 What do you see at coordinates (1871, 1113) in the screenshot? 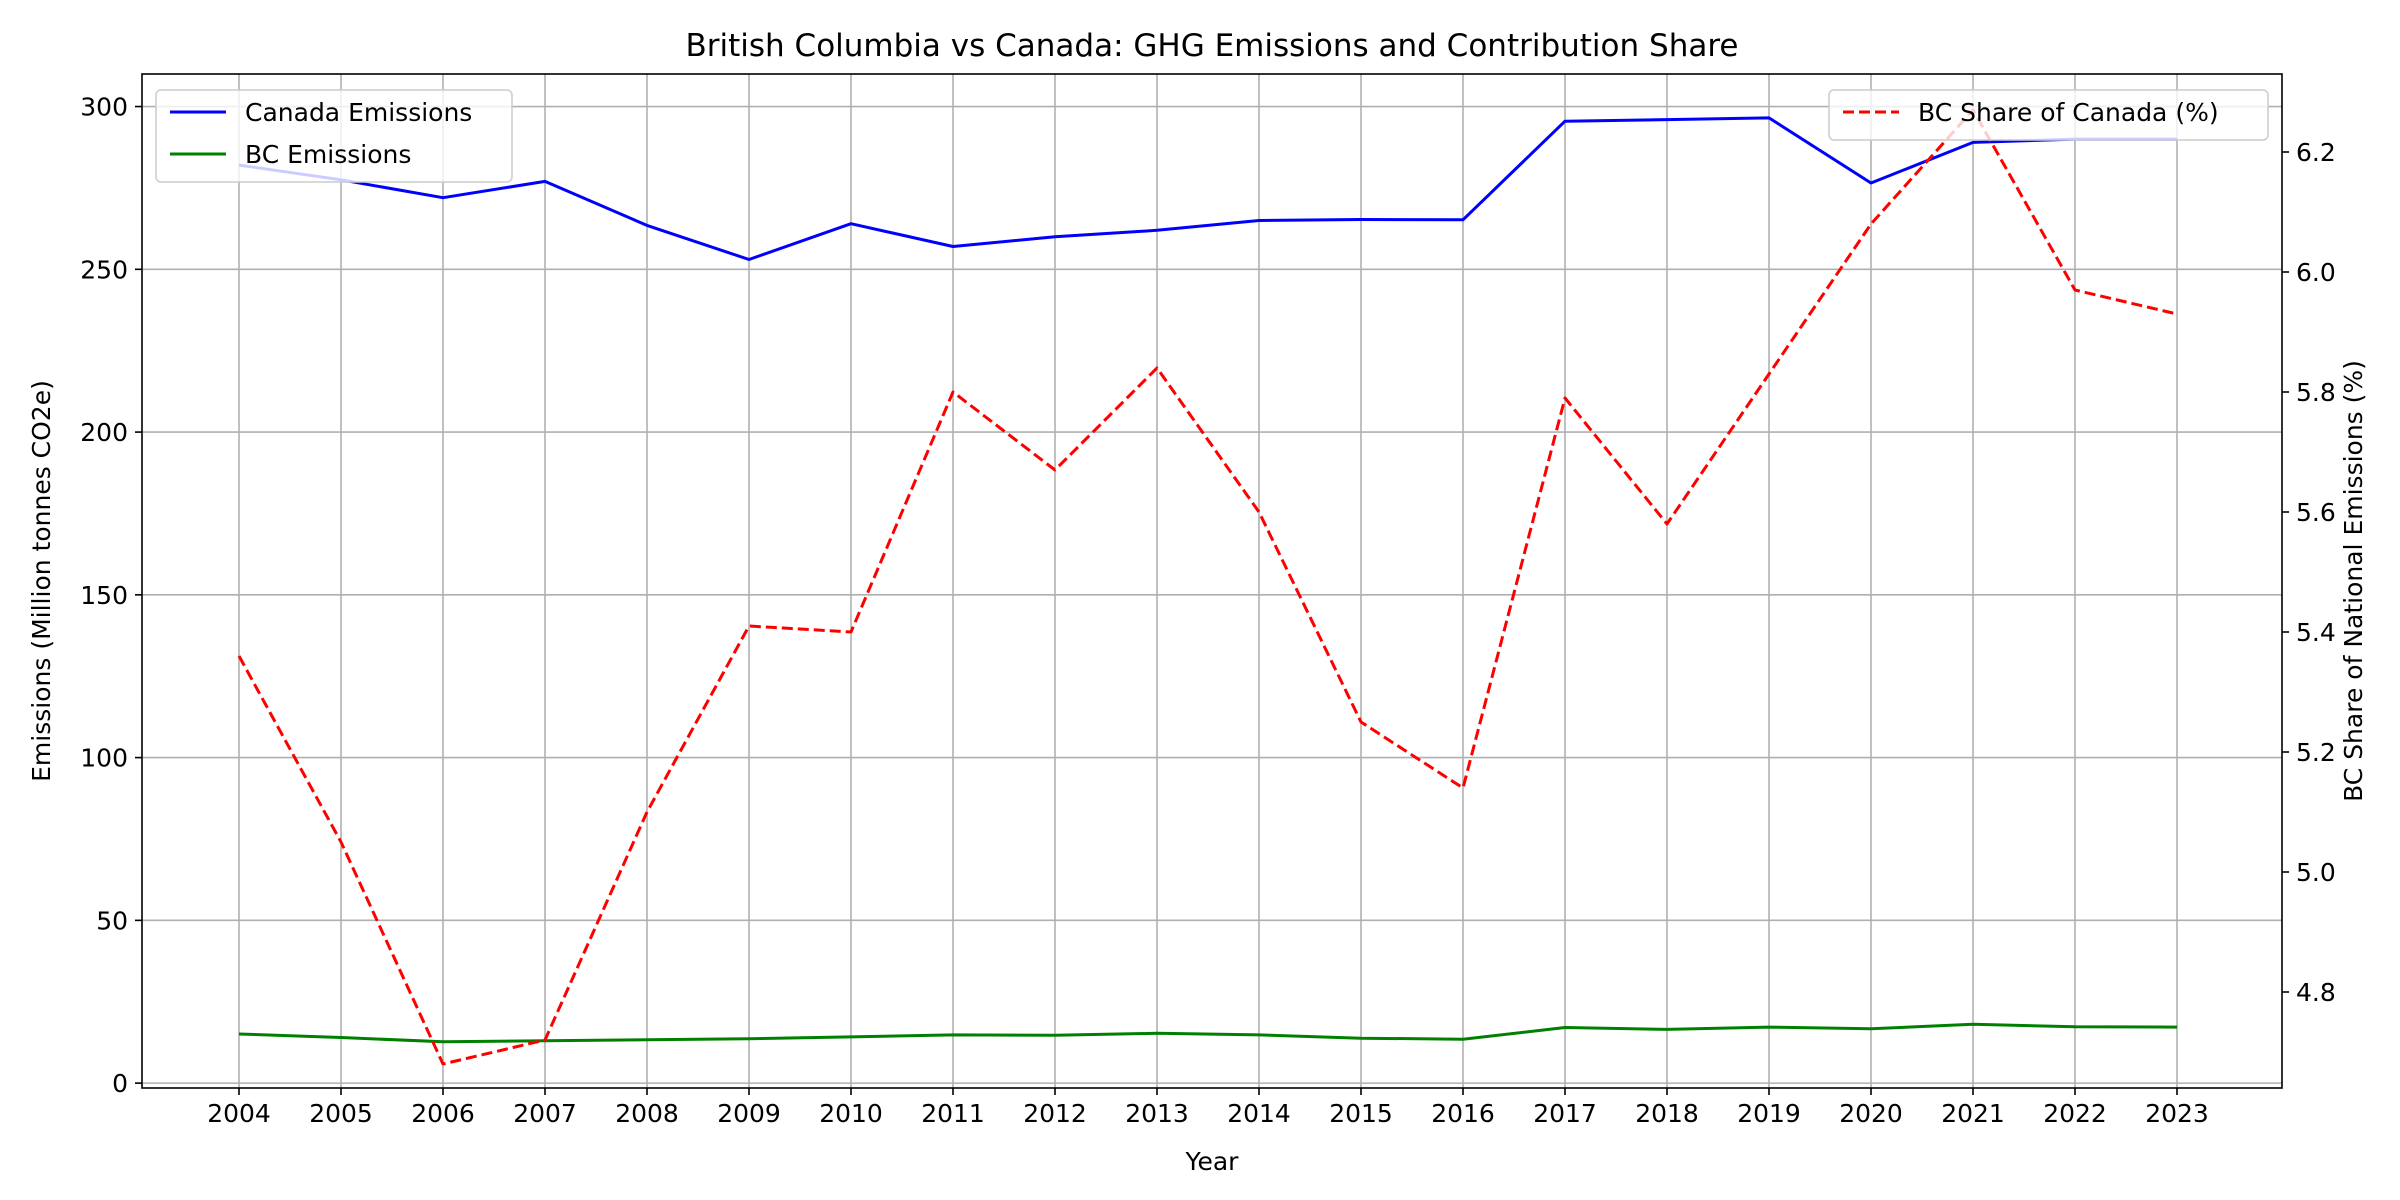
I see `x-tick-label: 2020` at bounding box center [1871, 1113].